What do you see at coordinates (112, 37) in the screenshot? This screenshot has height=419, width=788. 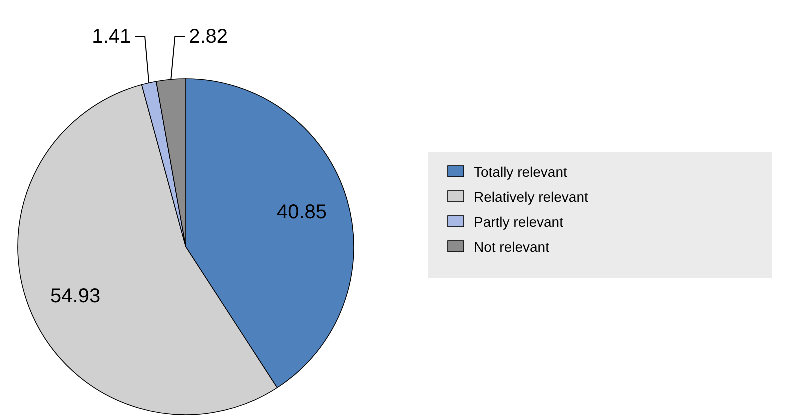 I see `data-label: 1.41` at bounding box center [112, 37].